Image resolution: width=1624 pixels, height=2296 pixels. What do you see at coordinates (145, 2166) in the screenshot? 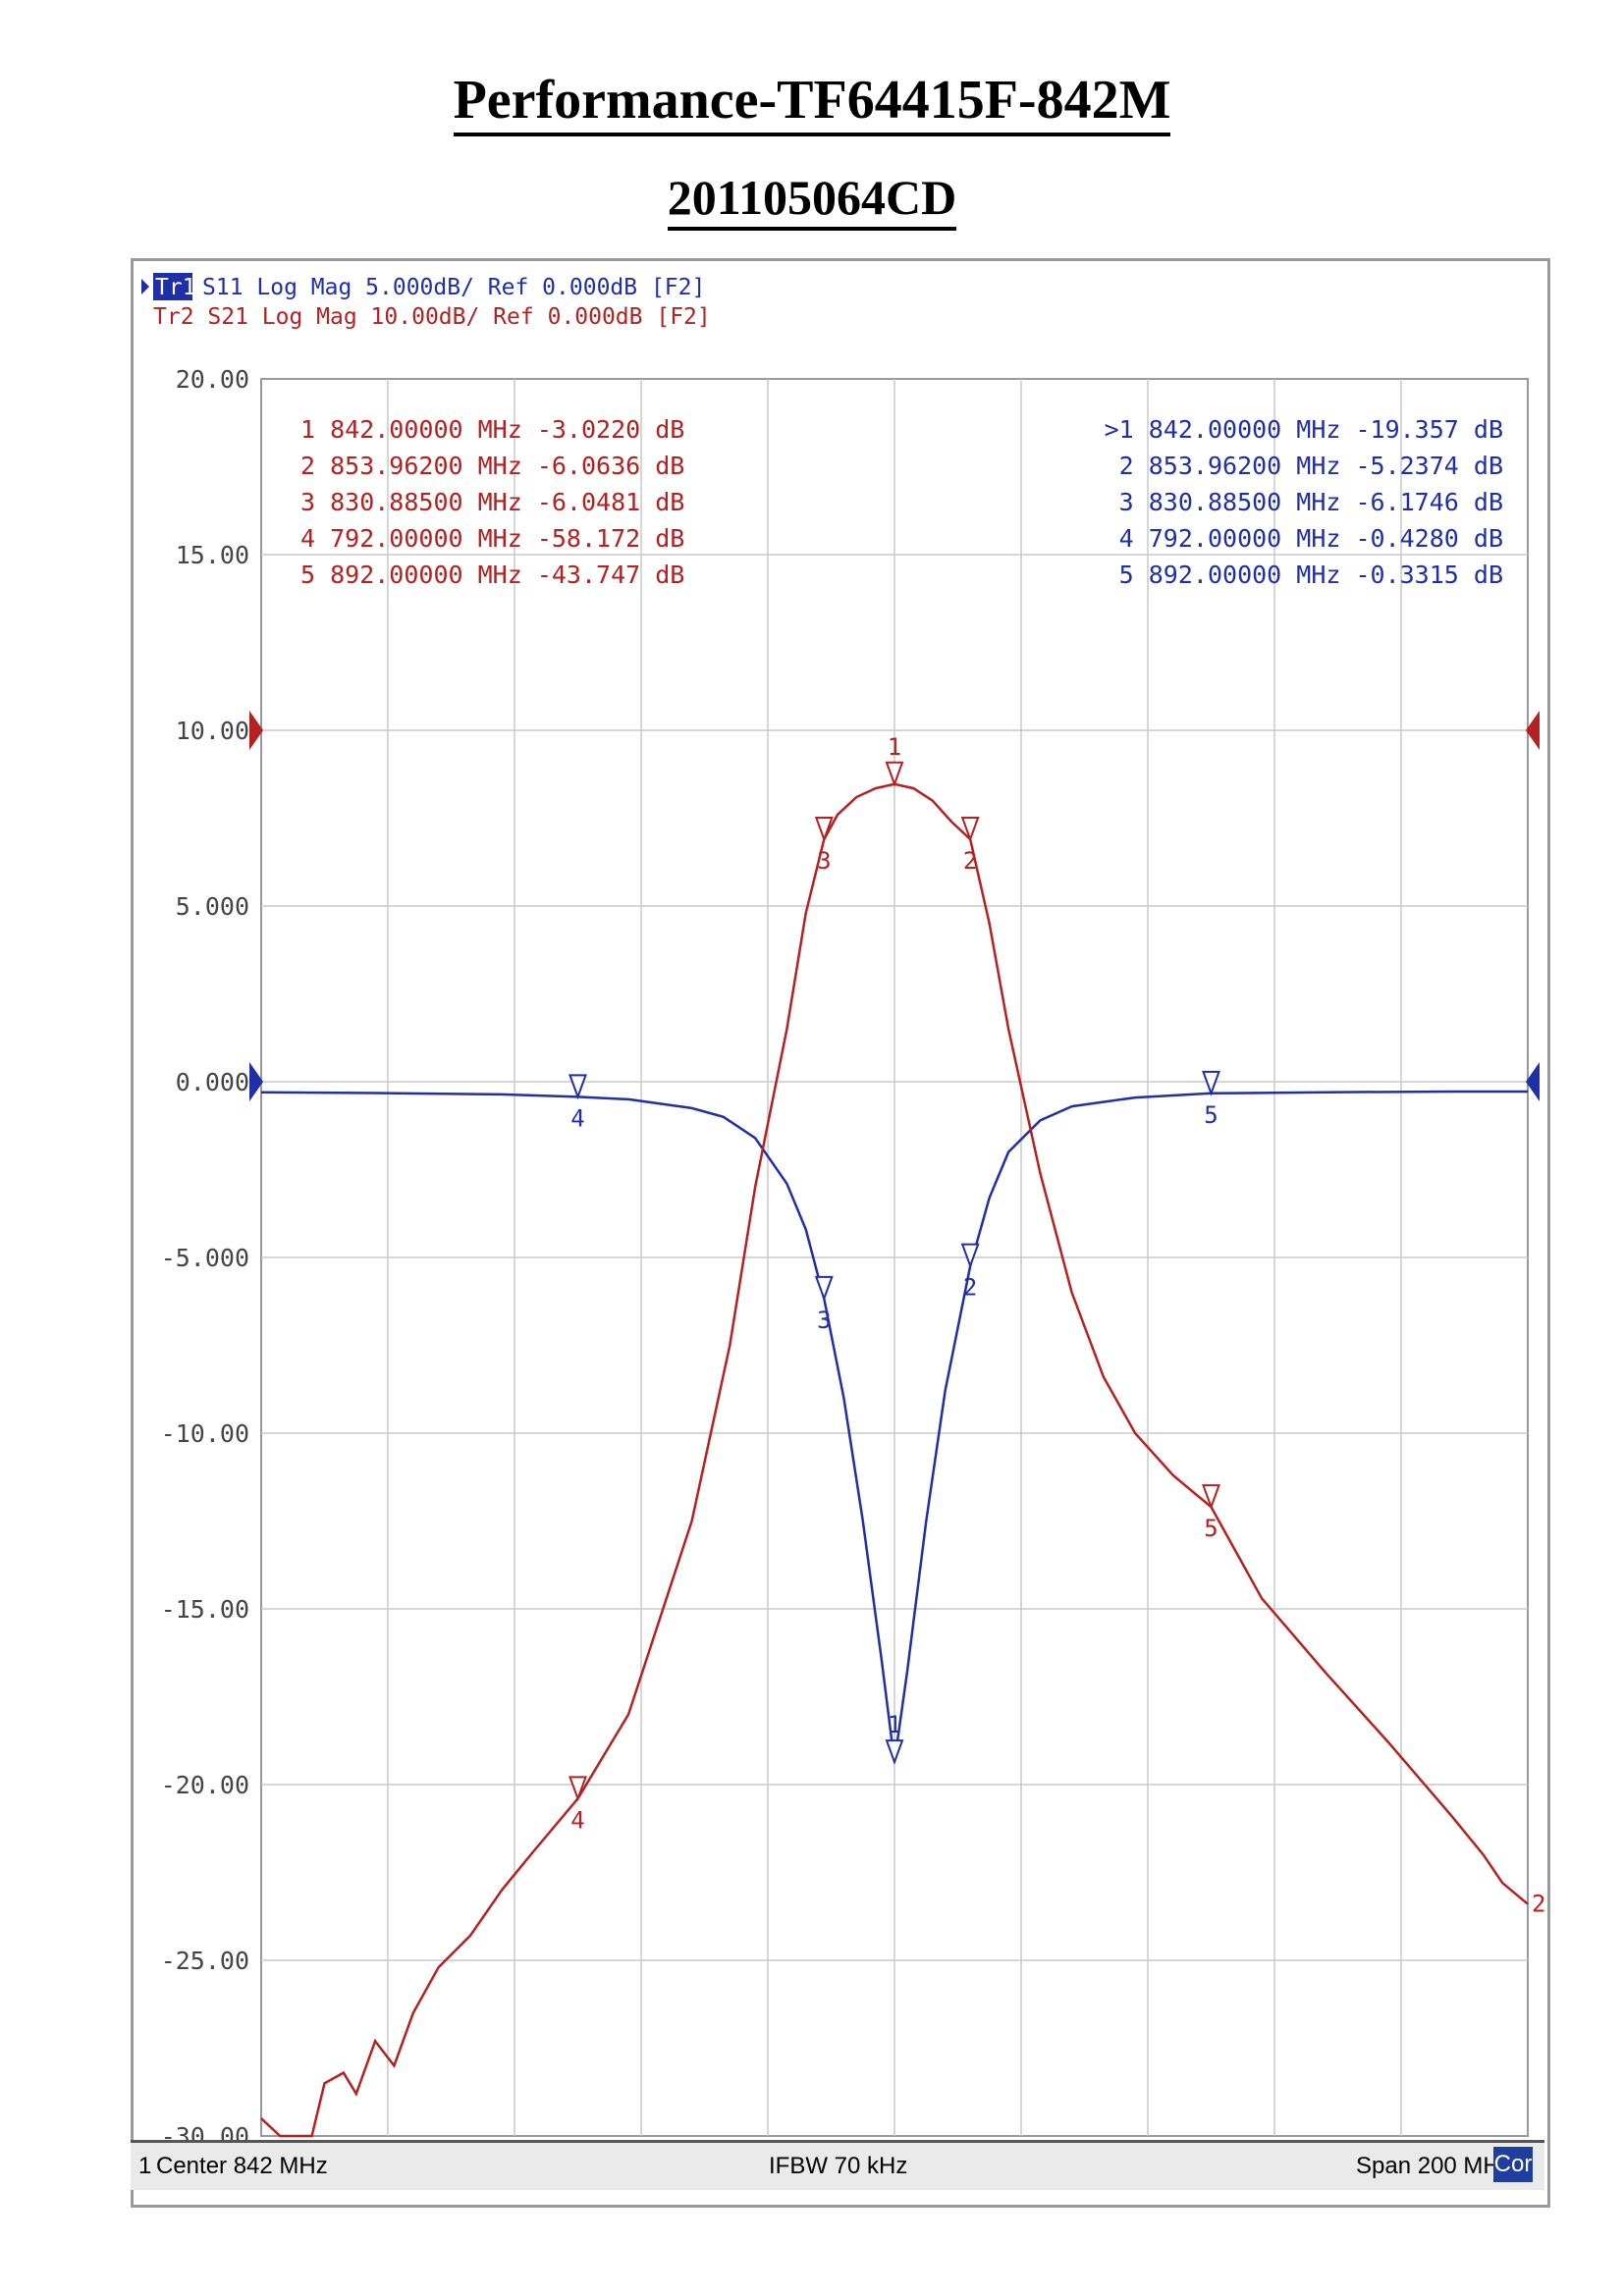
I see `channel-number: 1` at bounding box center [145, 2166].